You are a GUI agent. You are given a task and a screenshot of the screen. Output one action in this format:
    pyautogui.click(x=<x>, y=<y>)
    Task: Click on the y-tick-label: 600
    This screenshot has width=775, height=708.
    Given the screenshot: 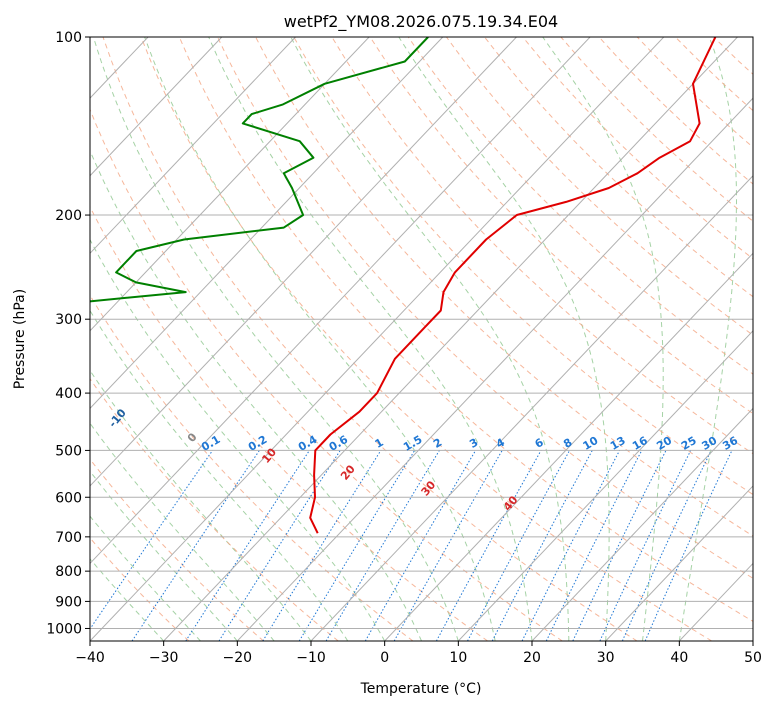 What is the action you would take?
    pyautogui.click(x=68, y=498)
    